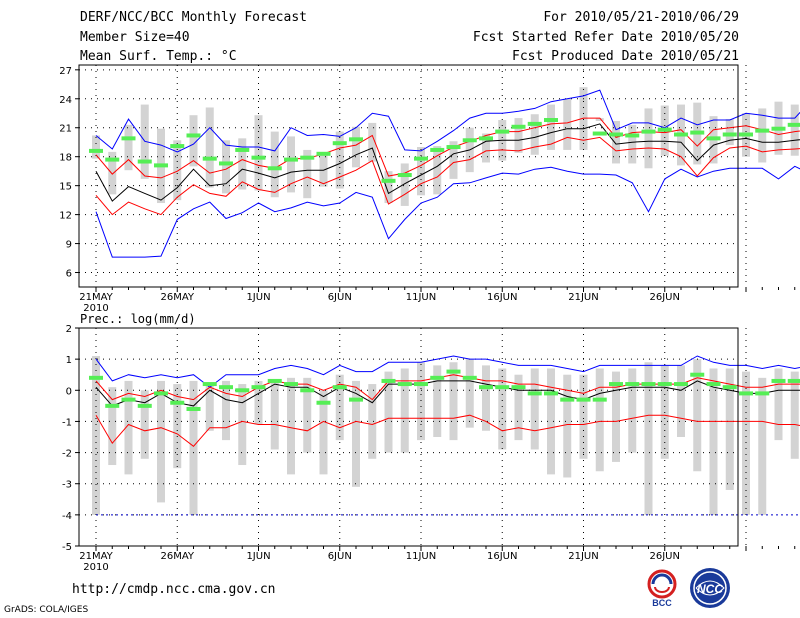 This screenshot has width=800, height=618. Describe the element at coordinates (158, 56) in the screenshot. I see `temperature-panel-label: Mean Surf. Temp.: °C` at that location.